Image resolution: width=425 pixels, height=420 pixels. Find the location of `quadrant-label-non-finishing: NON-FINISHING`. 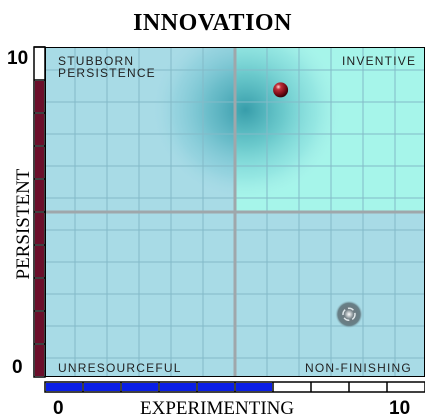

quadrant-label-non-finishing: NON-FINISHING is located at coordinates (358, 368).